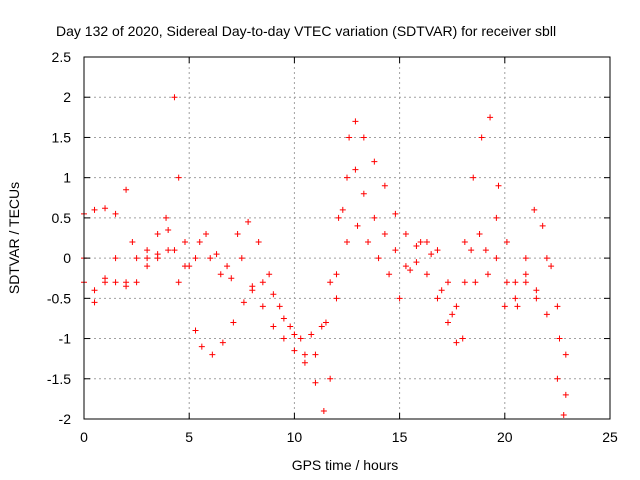 This screenshot has height=480, width=640. What do you see at coordinates (189, 437) in the screenshot?
I see `x-tick-label: 5` at bounding box center [189, 437].